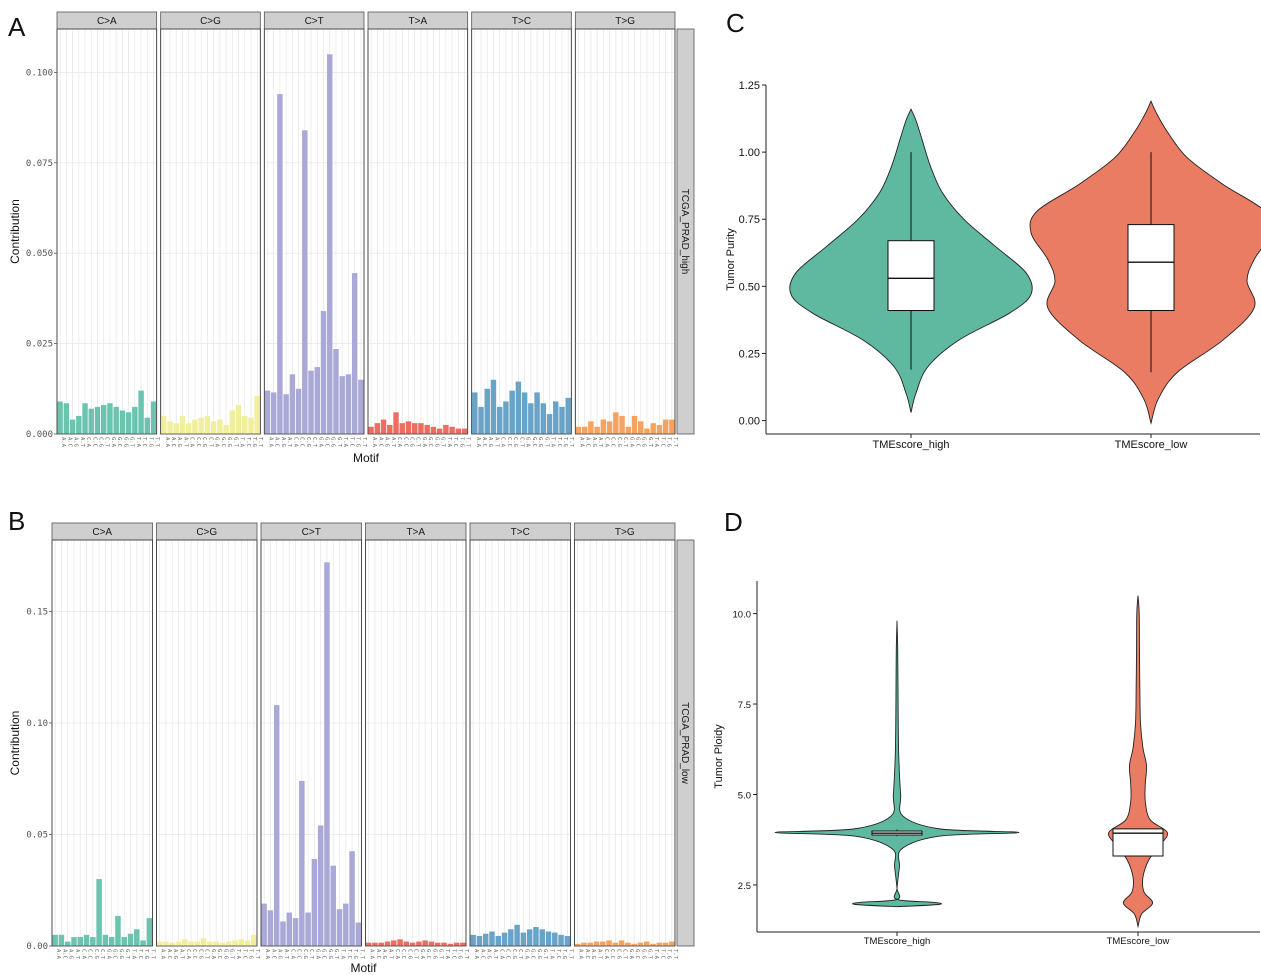 This screenshot has height=975, width=1261. What do you see at coordinates (749, 153) in the screenshot?
I see `y-tick-label: 1.00` at bounding box center [749, 153].